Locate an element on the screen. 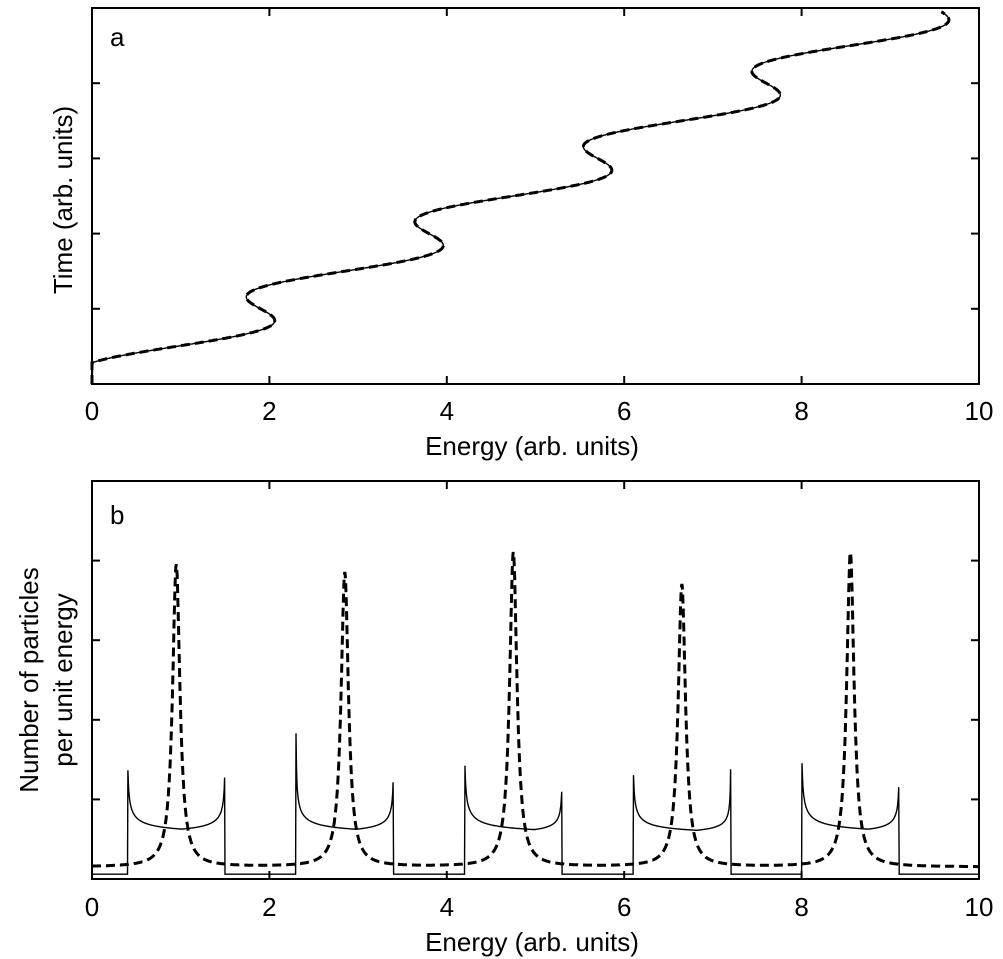 The height and width of the screenshot is (959, 1003). panel-b-letter: b is located at coordinates (117, 515).